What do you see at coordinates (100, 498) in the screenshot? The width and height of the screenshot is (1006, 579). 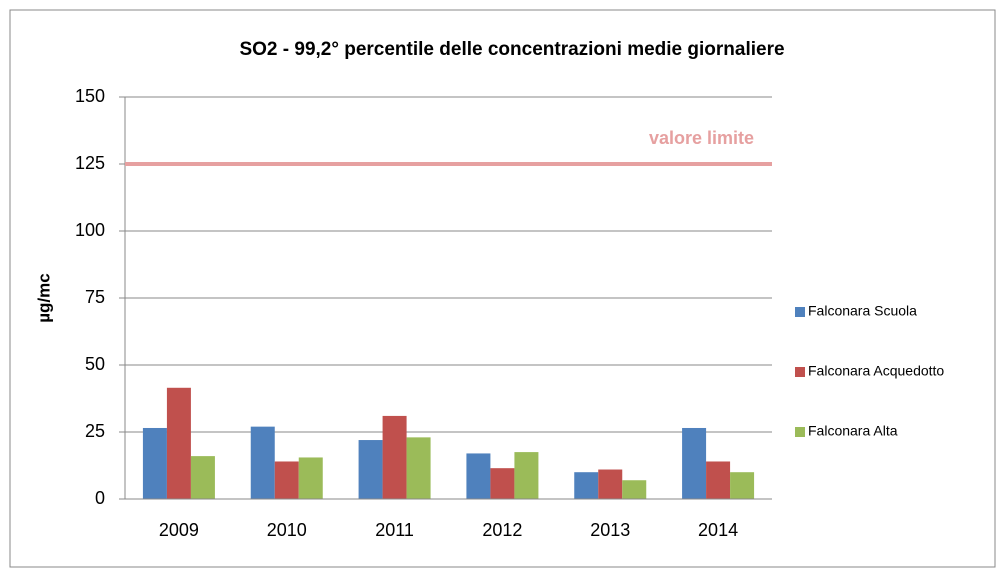 I see `y-tick-label: 0` at bounding box center [100, 498].